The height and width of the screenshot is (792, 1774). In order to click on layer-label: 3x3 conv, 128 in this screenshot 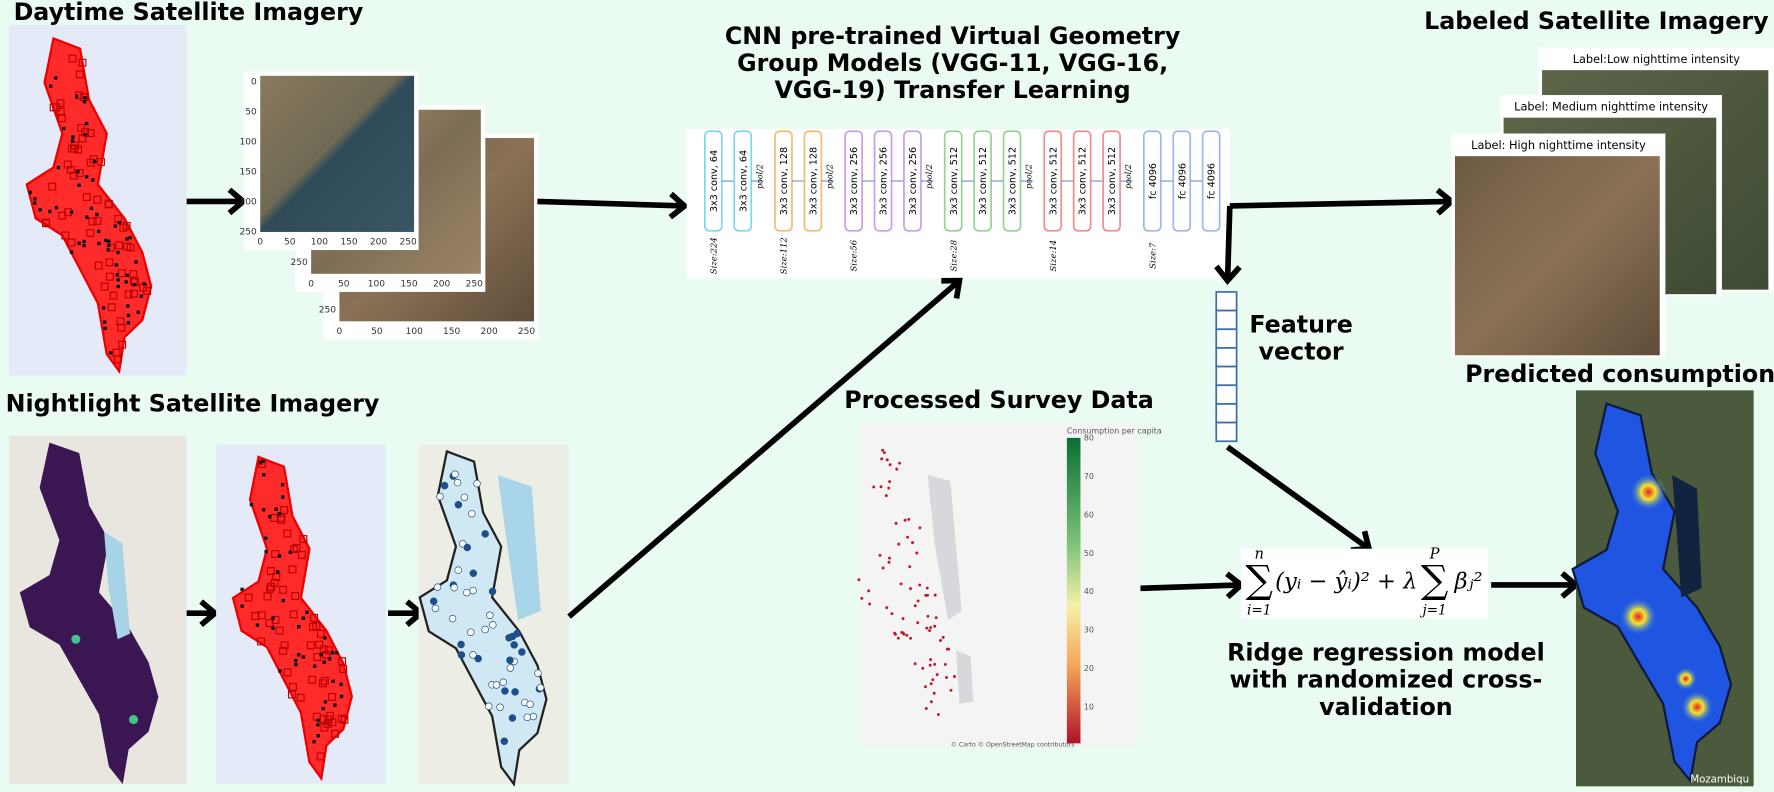, I will do `click(784, 181)`.